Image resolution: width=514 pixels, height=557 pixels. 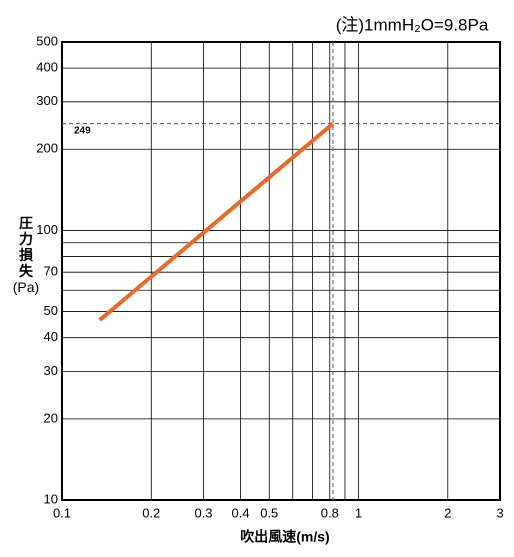 I want to click on y-tick-label: 100, so click(x=47, y=229).